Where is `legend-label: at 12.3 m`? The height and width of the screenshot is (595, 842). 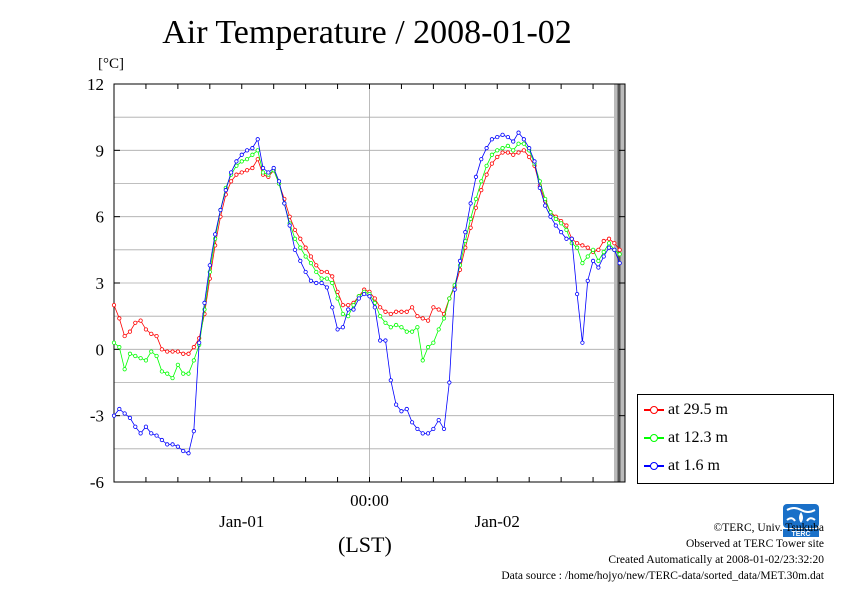
legend-label: at 12.3 m is located at coordinates (698, 437).